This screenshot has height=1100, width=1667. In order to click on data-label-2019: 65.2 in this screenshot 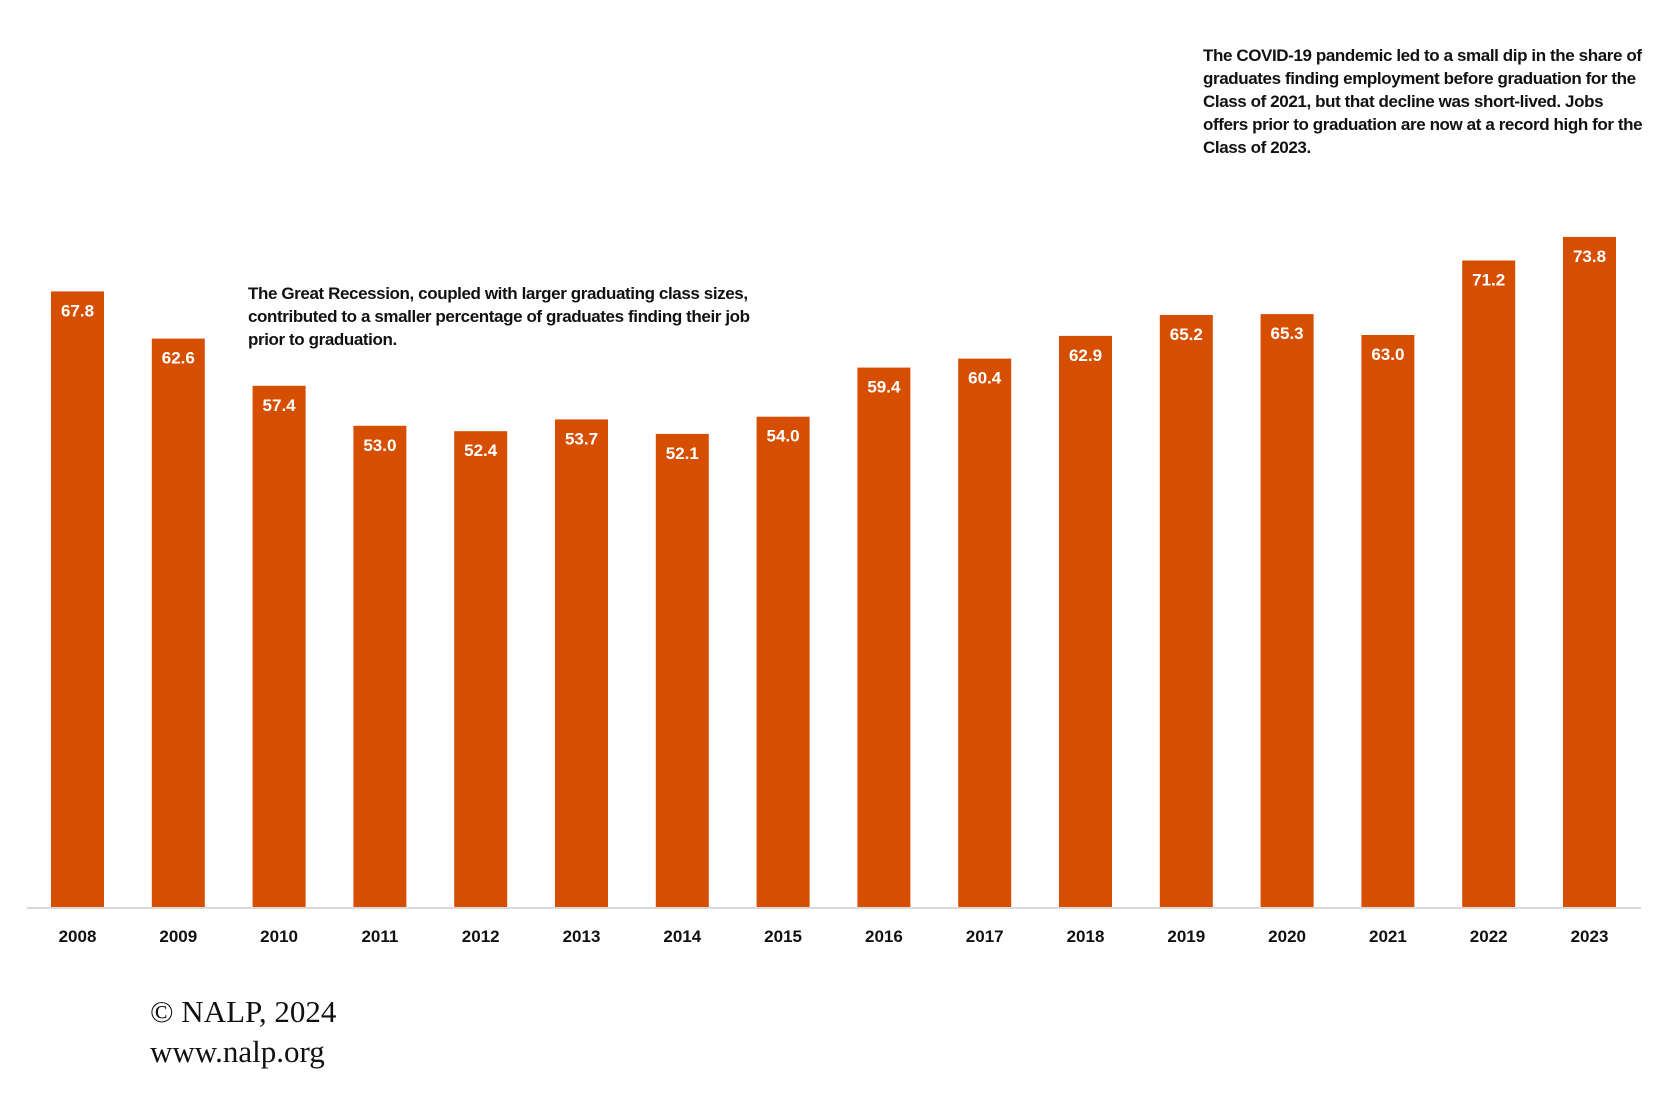, I will do `click(1186, 334)`.